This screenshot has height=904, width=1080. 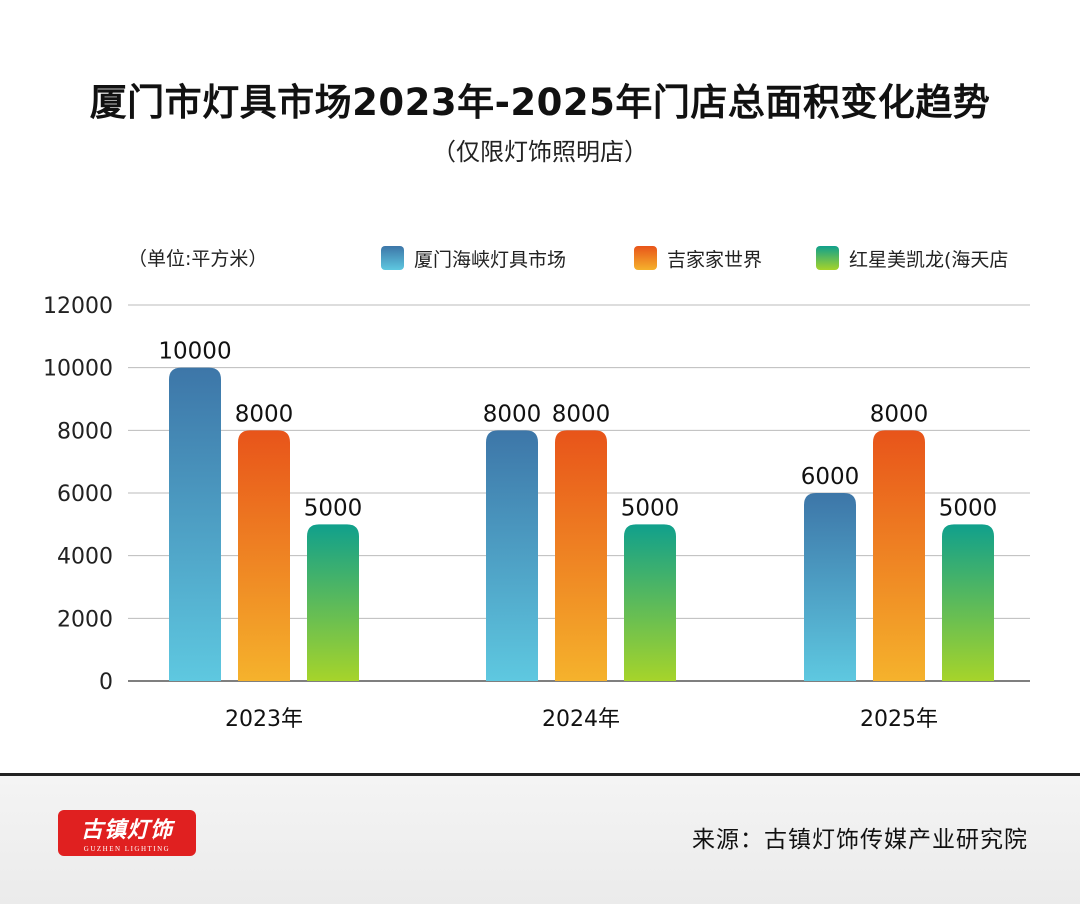 I want to click on legend-label: 红星美凯龙(海天店, so click(x=928, y=260).